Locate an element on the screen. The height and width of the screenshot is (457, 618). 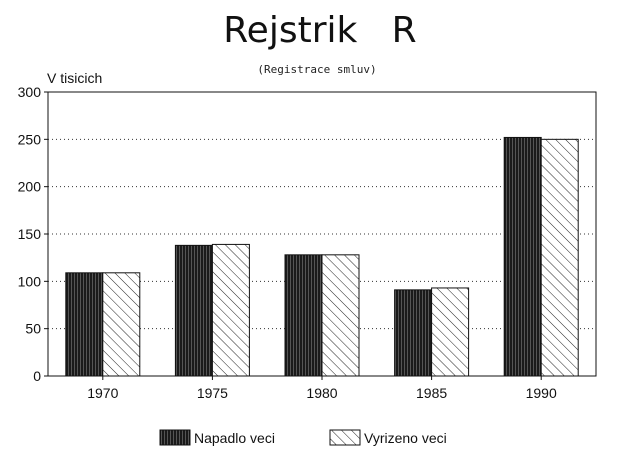
legend-label-napadlo: Napadlo veci is located at coordinates (234, 438).